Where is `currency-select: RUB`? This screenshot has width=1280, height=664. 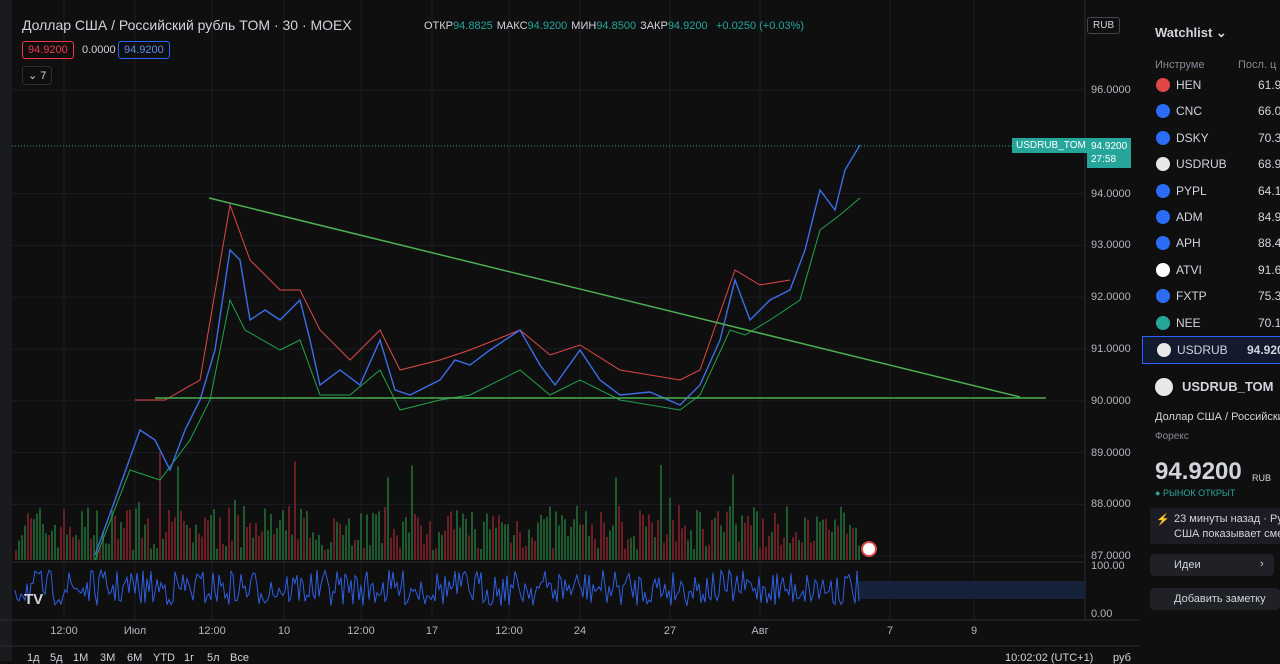 currency-select: RUB is located at coordinates (1104, 25).